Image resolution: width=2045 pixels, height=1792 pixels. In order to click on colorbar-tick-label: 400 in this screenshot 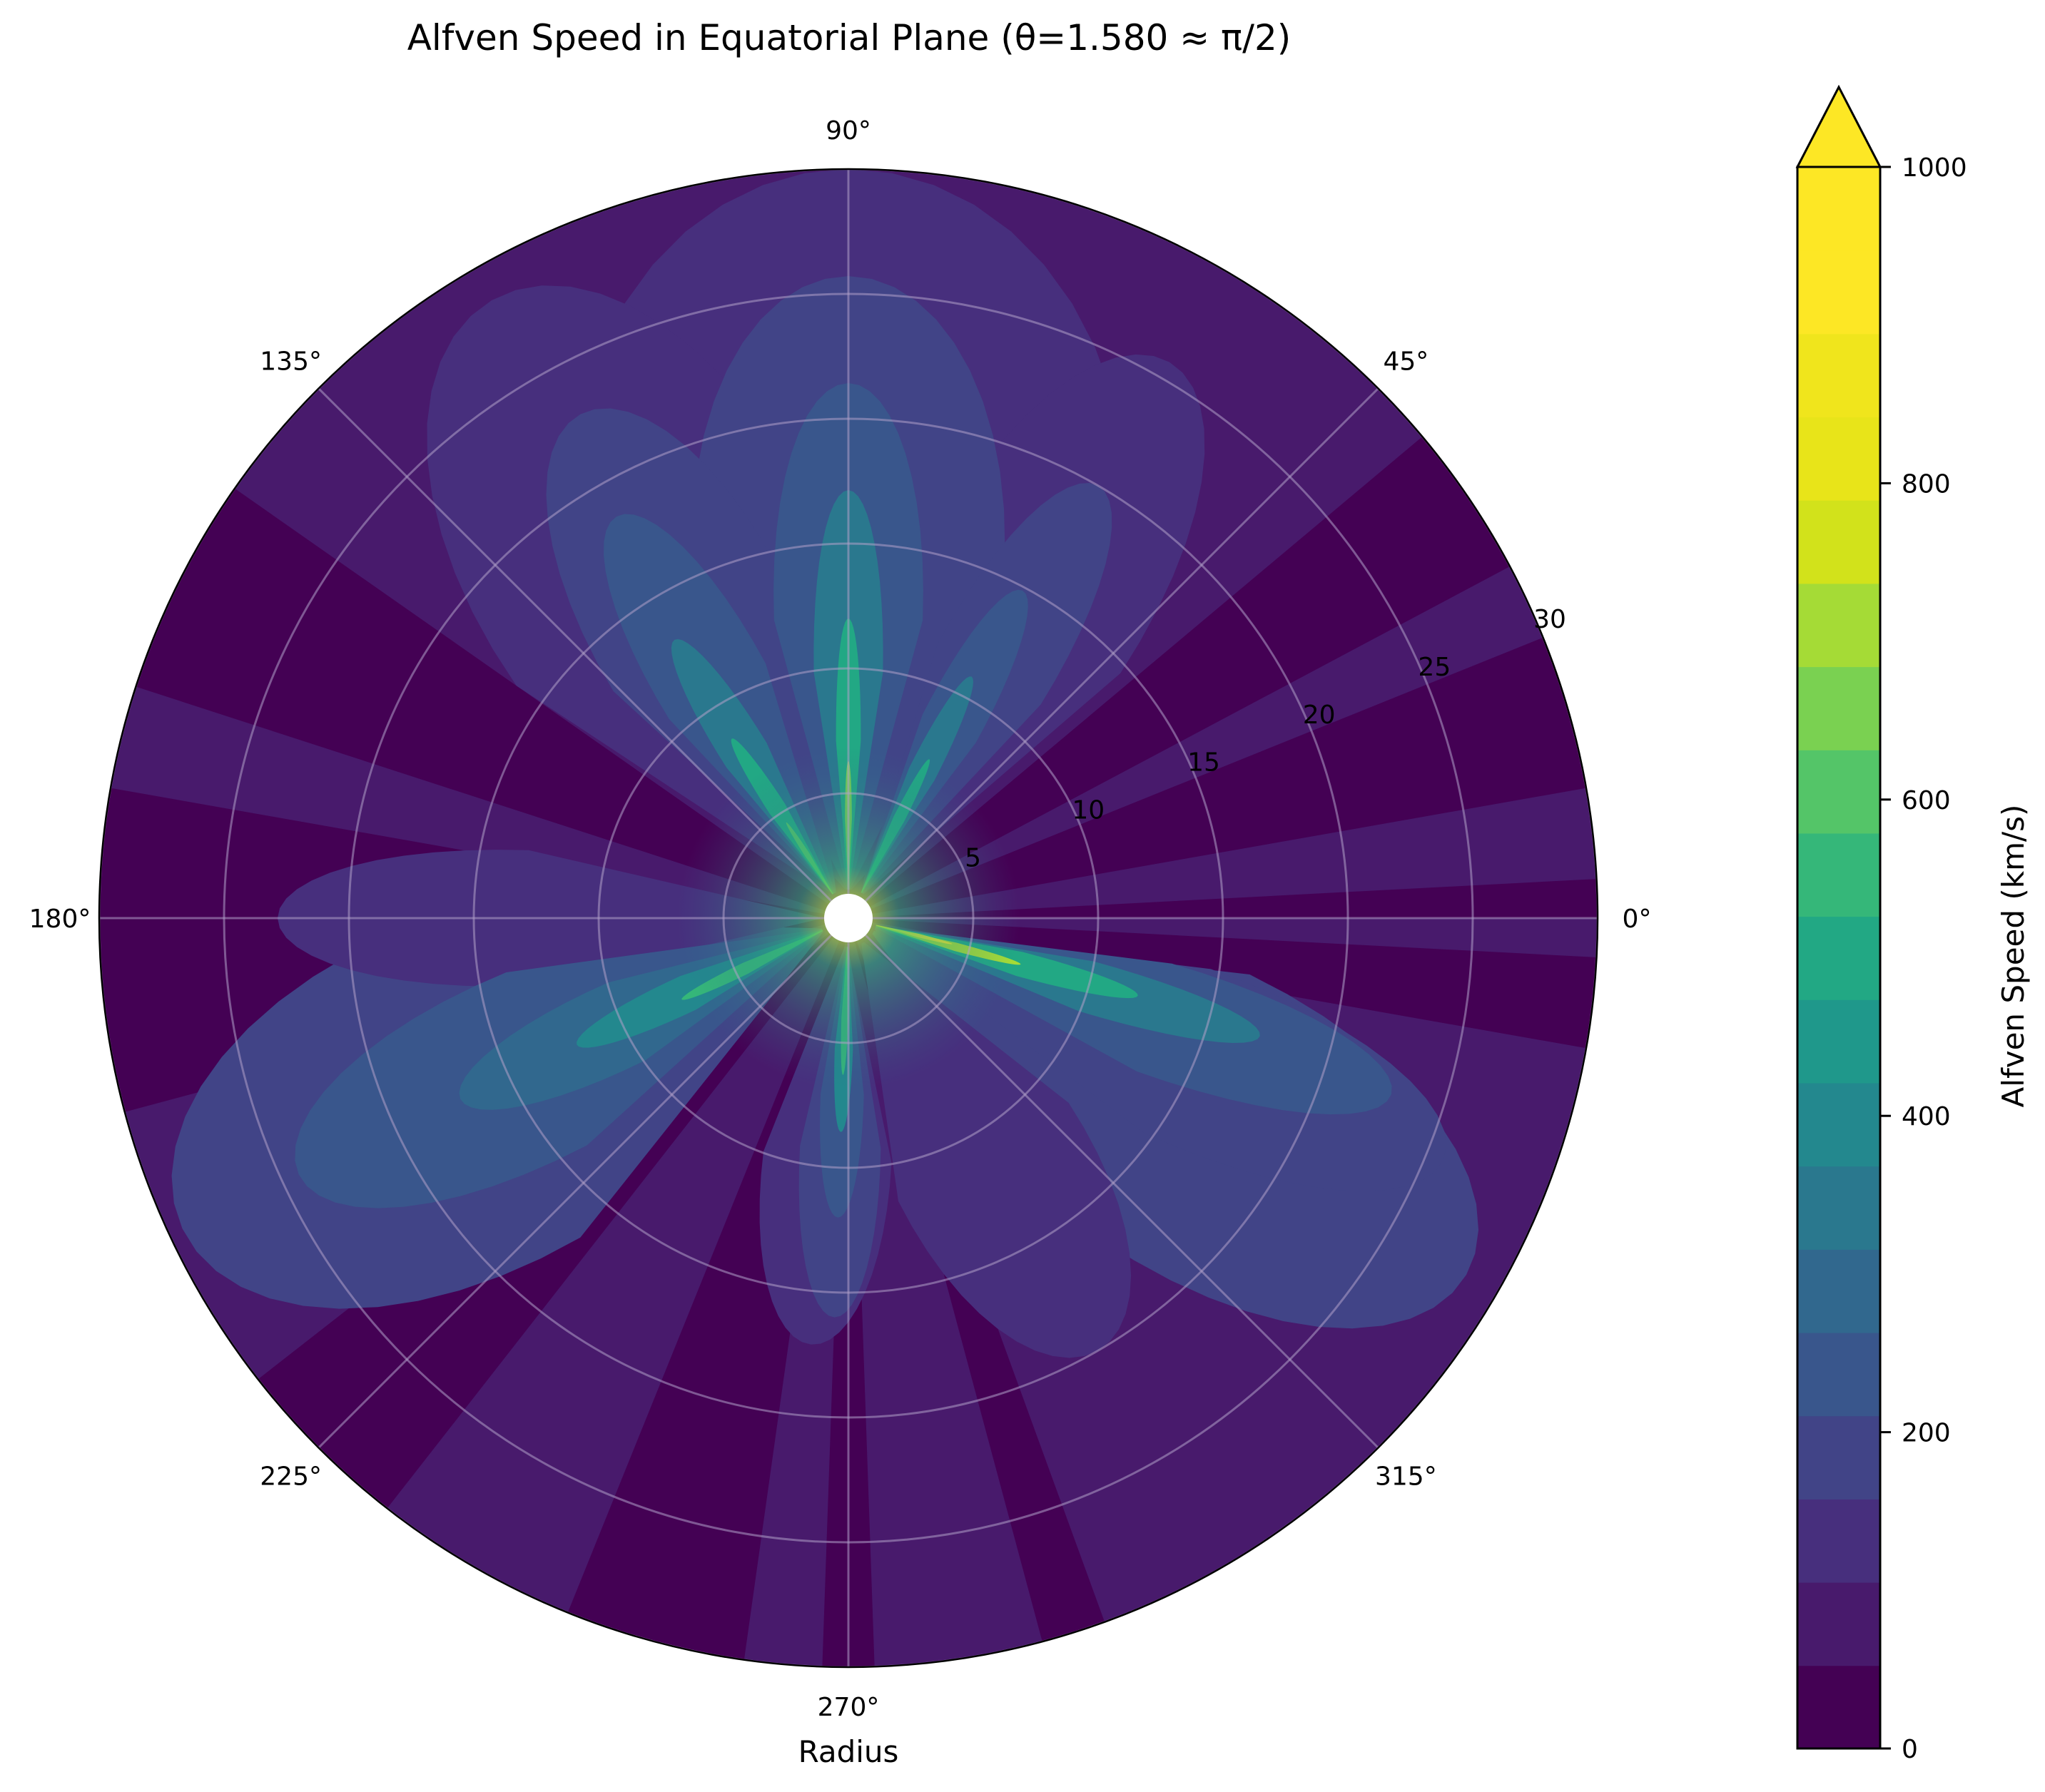, I will do `click(1927, 1116)`.